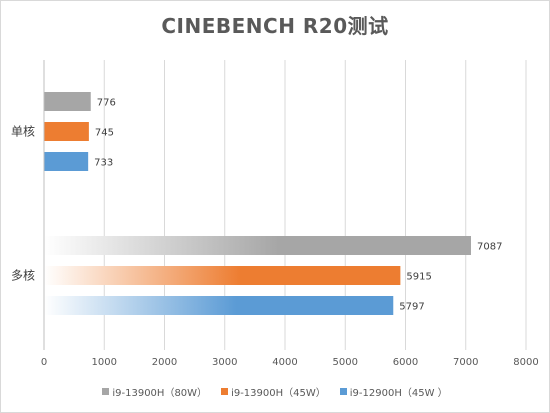 The height and width of the screenshot is (413, 550). I want to click on legend-label: i9-13900H（45W）, so click(278, 393).